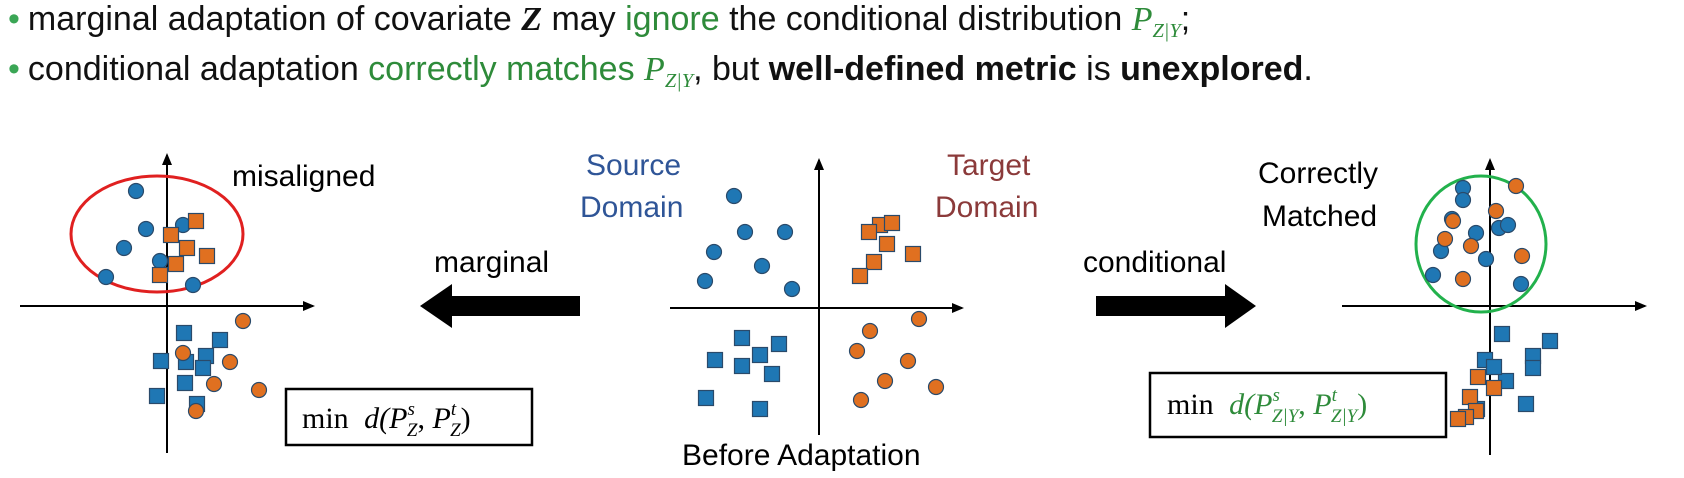 Image resolution: width=1684 pixels, height=478 pixels. I want to click on unexplored-text: unexplored, so click(1212, 69).